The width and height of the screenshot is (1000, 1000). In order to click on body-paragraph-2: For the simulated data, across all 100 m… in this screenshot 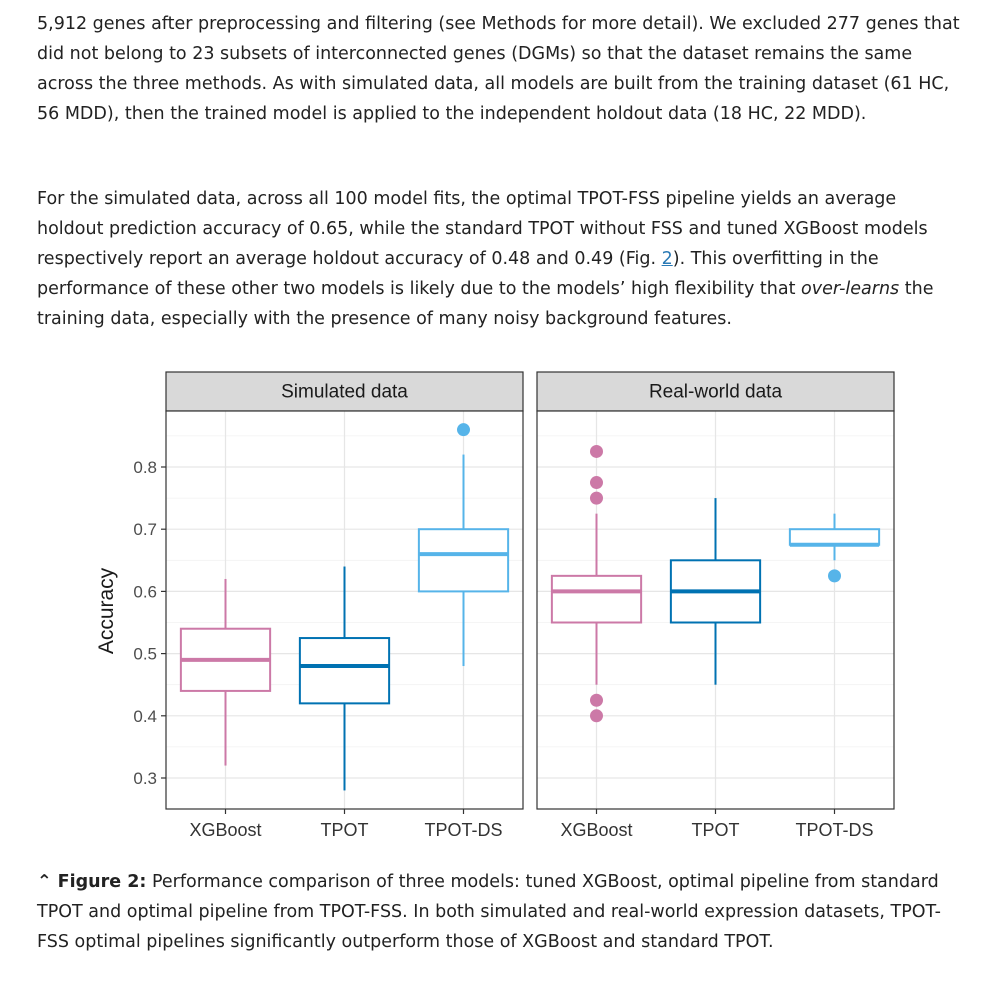, I will do `click(502, 259)`.